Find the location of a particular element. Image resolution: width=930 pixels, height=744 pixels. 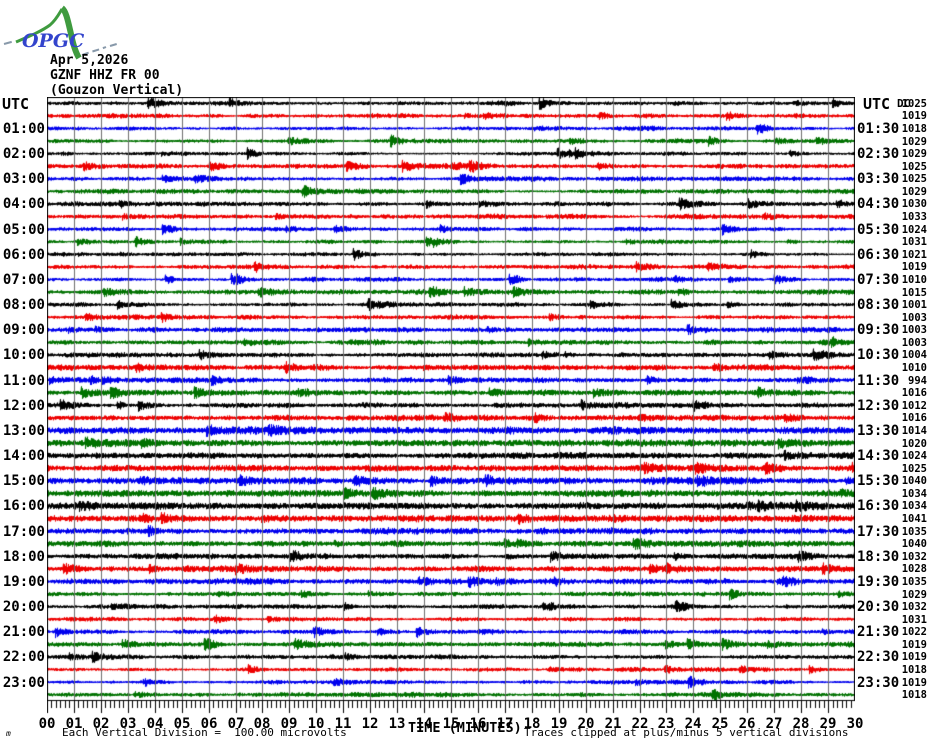

row-start-time-label: 20:00 is located at coordinates (23, 607).